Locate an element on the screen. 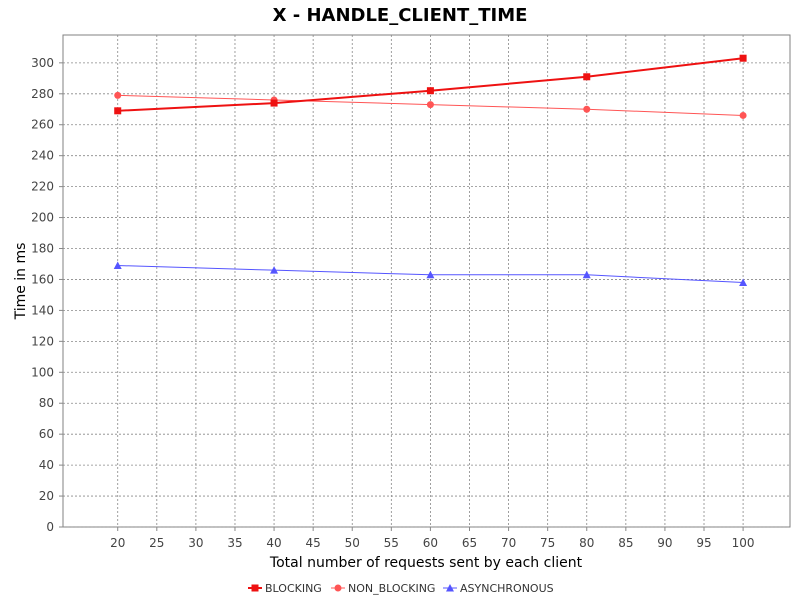 The image size is (800, 600). y-tick-label: 220 is located at coordinates (42, 187).